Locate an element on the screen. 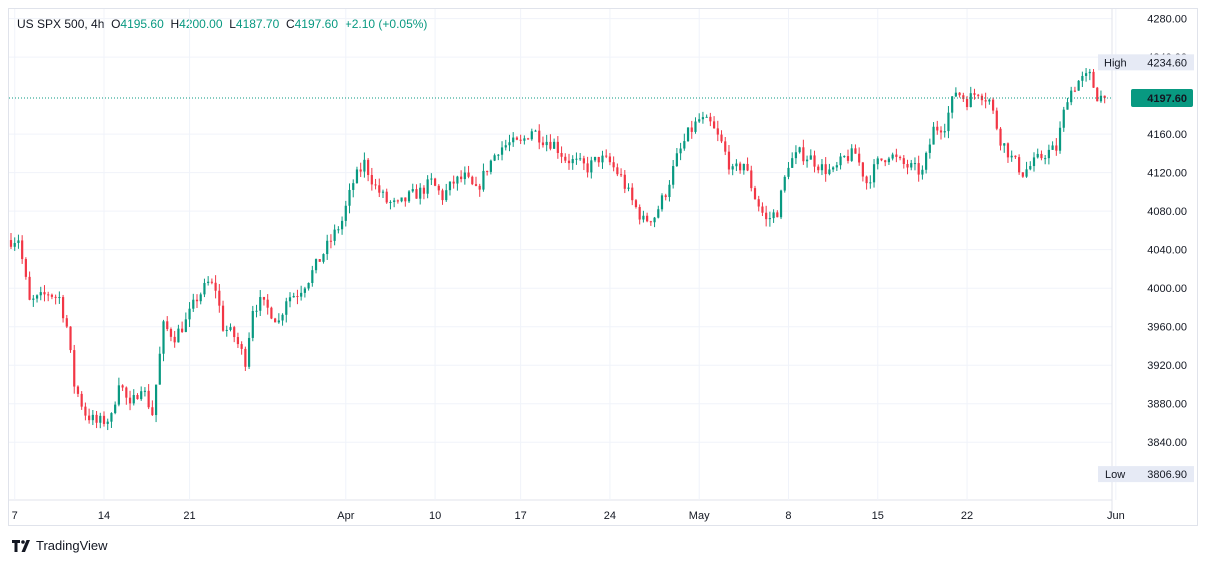 This screenshot has height=564, width=1209. low-marker-label: Low is located at coordinates (1115, 475).